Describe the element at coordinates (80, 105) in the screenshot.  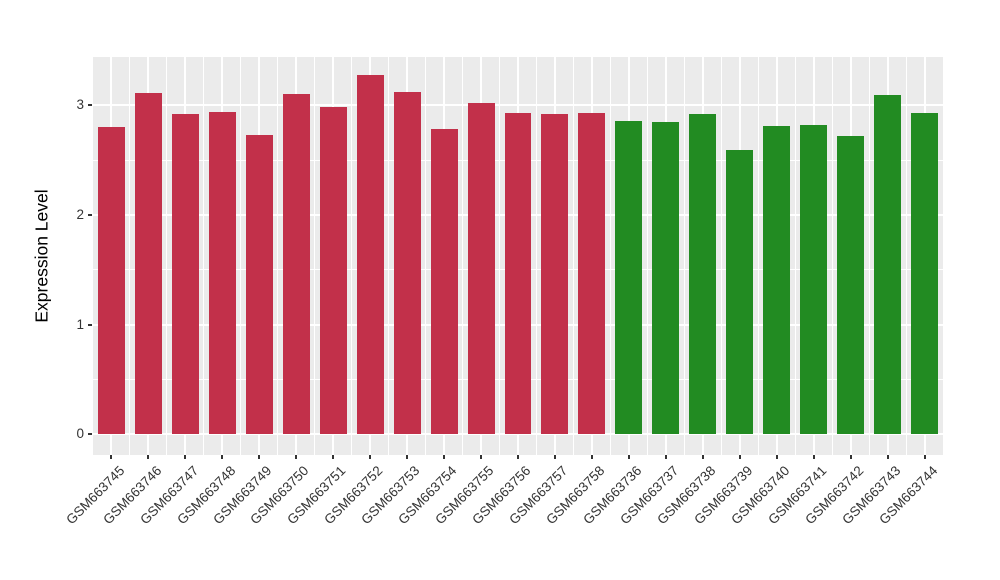
I see `y-tick-label: 3` at that location.